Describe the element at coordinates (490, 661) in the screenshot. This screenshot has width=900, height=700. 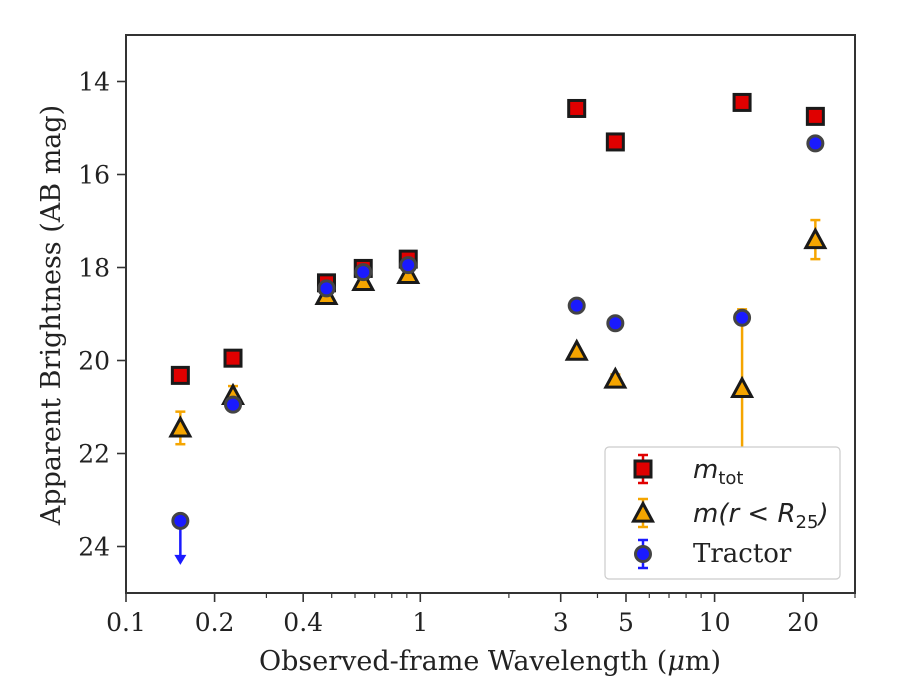
I see `x-axis-label: Observed-frame Wavelength (μm)` at that location.